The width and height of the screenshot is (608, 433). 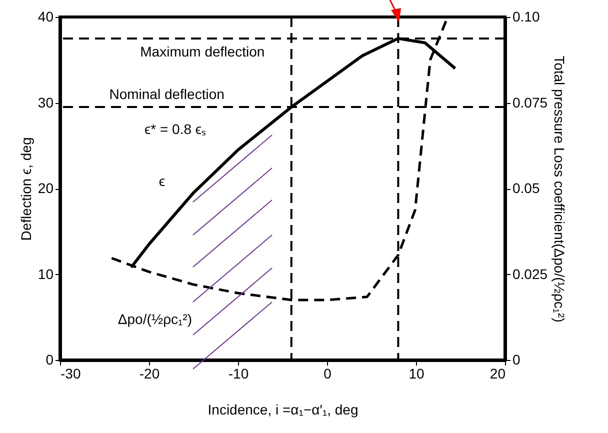 I want to click on x-tick-label: 20, so click(x=498, y=374).